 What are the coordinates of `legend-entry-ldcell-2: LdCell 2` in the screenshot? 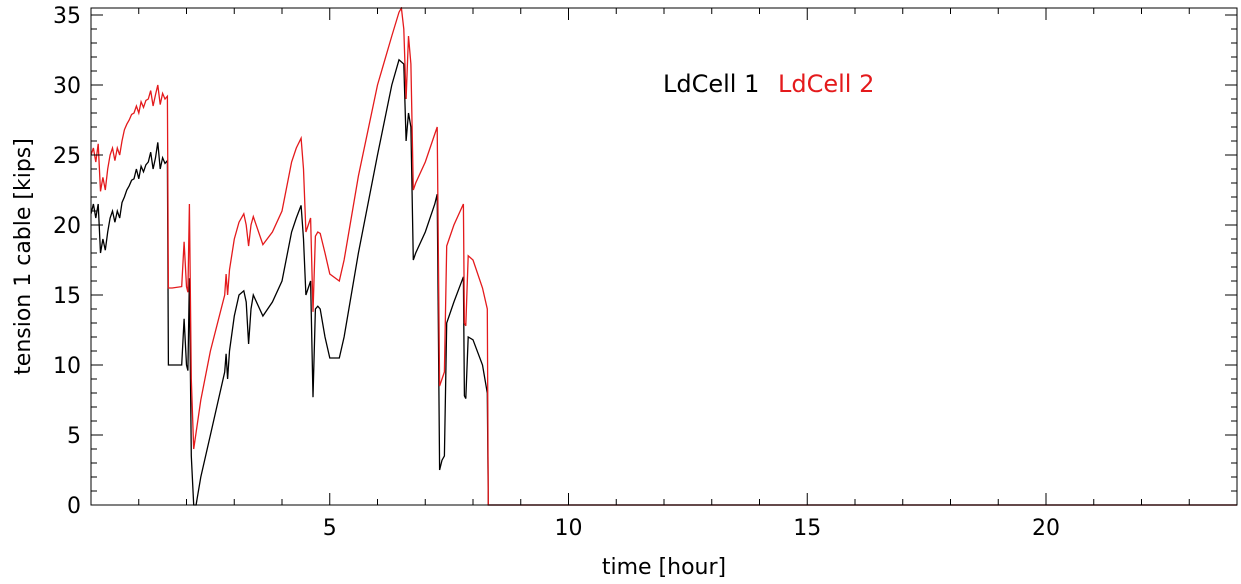 It's located at (826, 84).